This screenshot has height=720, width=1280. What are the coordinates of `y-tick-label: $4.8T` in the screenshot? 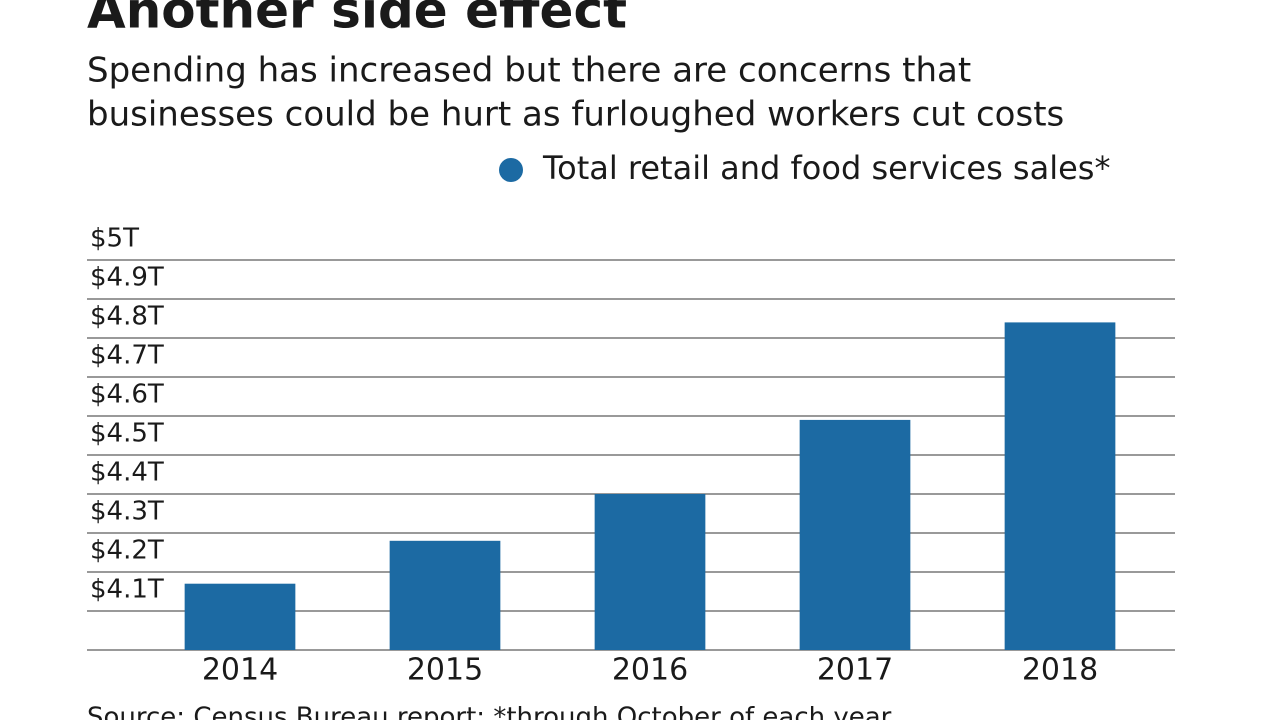 It's located at (127, 317).